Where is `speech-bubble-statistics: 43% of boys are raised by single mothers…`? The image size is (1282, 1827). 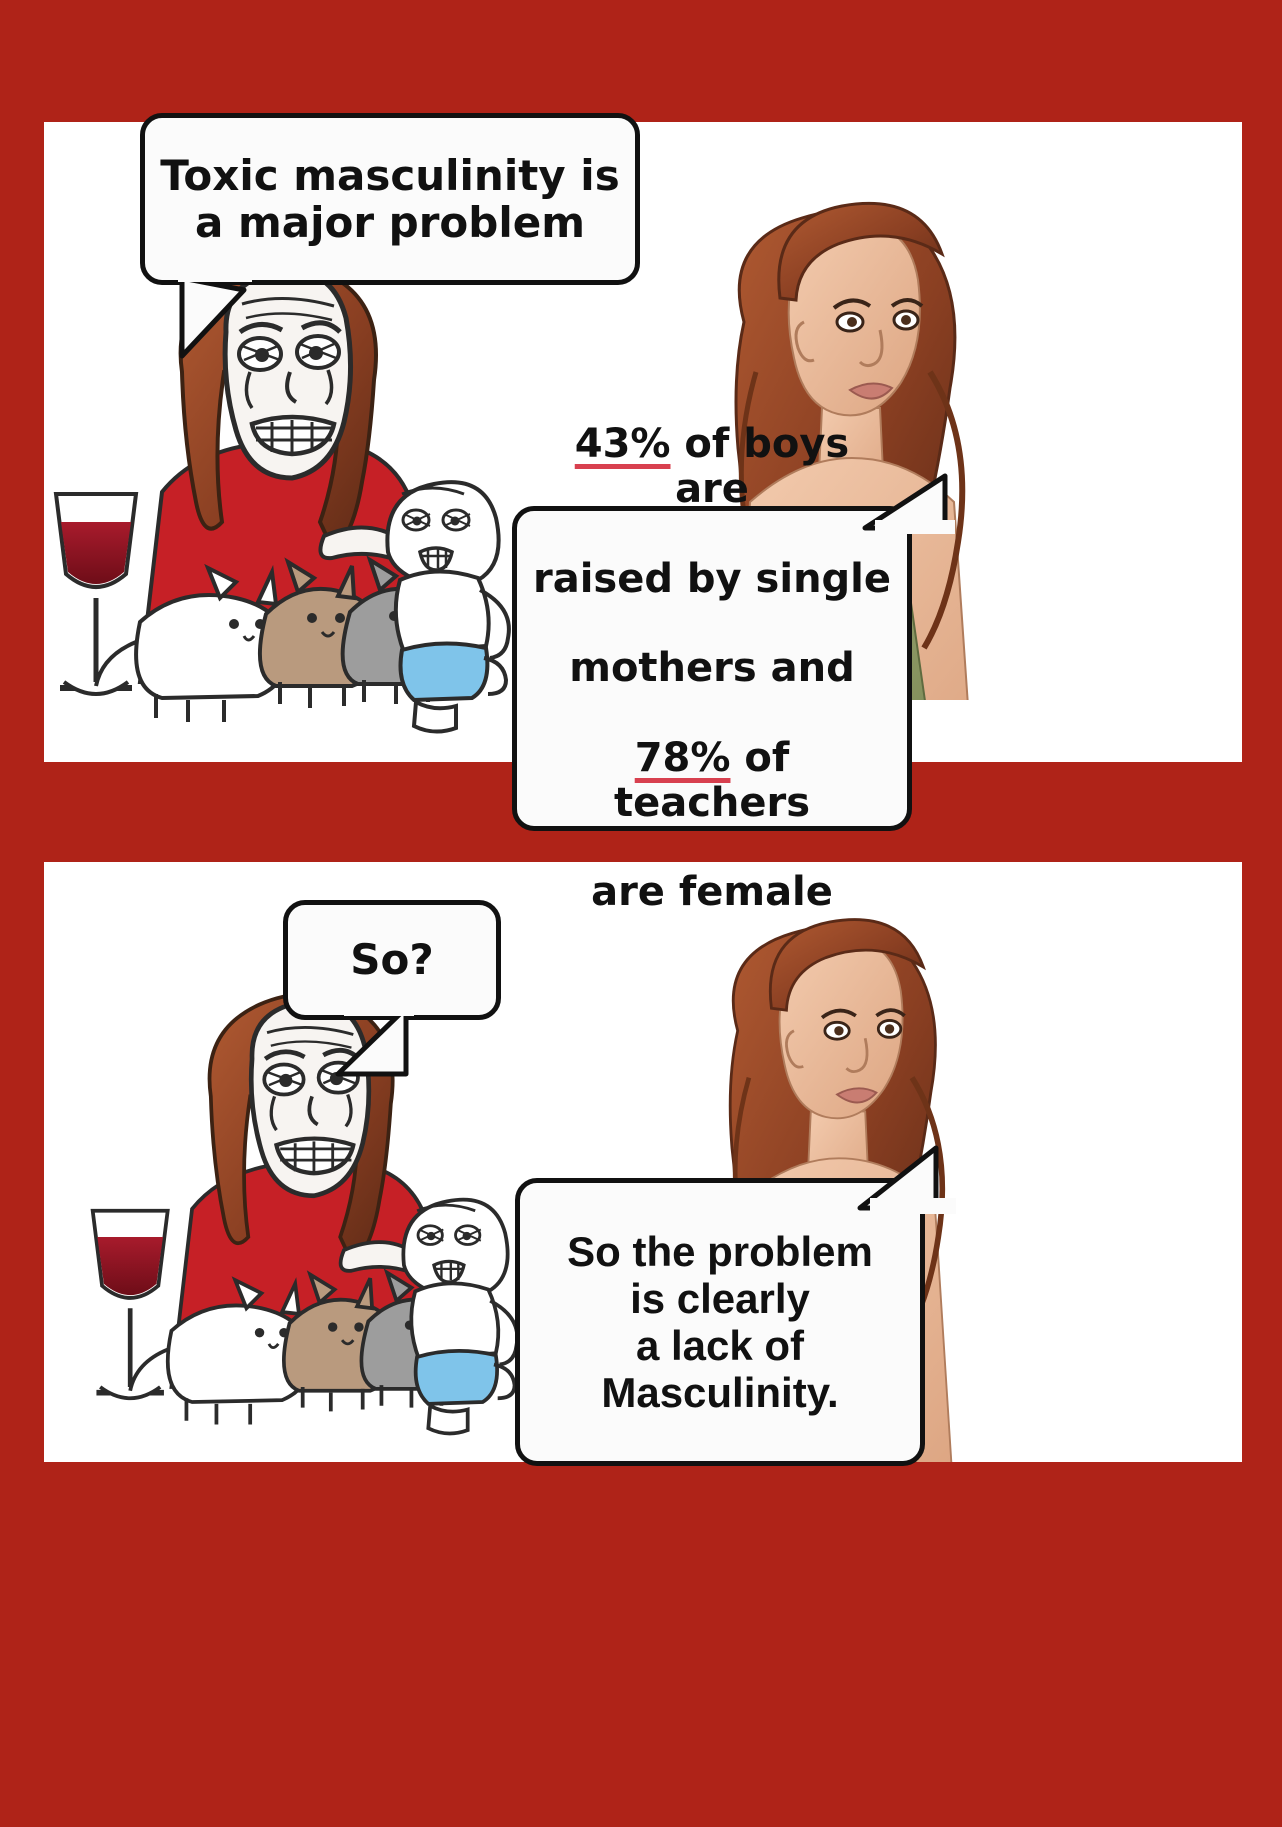
speech-bubble-statistics: 43% of boys are raised by single mothers… is located at coordinates (712, 668).